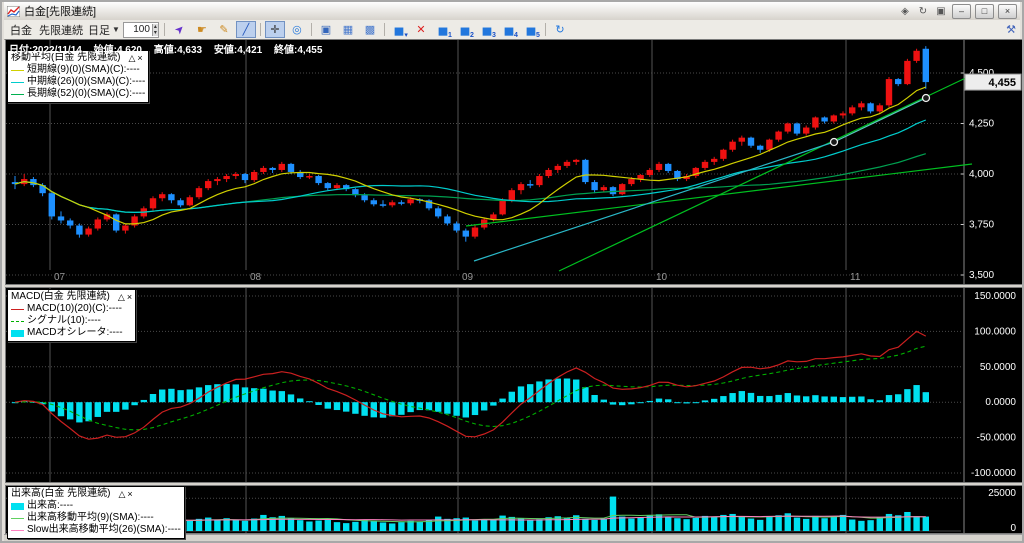  I want to click on delete-indicator-button: ✕, so click(421, 29).